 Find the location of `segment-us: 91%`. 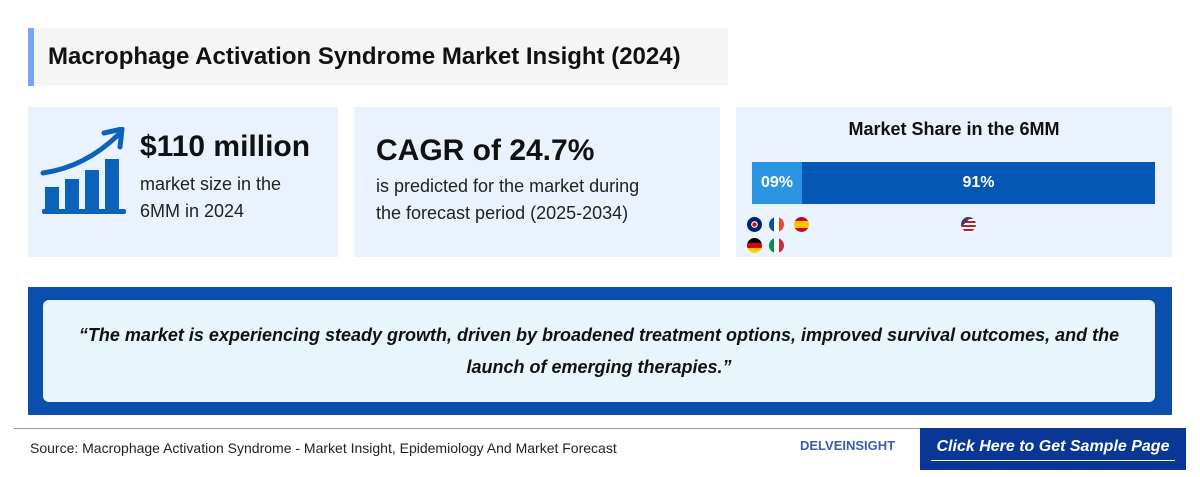

segment-us: 91% is located at coordinates (978, 183).